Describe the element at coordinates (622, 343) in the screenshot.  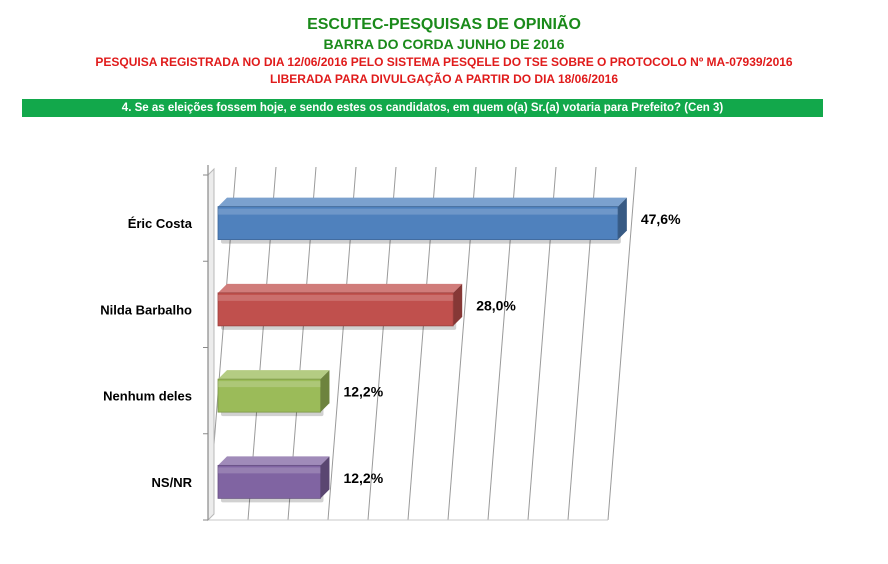
I see `gridline` at that location.